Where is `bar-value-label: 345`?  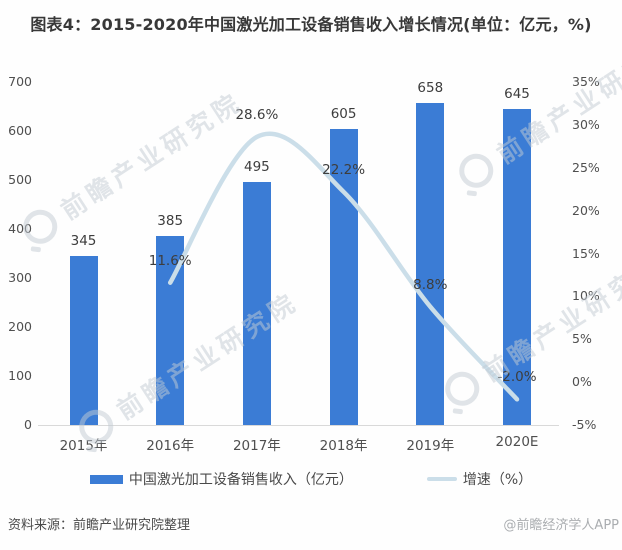 bar-value-label: 345 is located at coordinates (83, 240).